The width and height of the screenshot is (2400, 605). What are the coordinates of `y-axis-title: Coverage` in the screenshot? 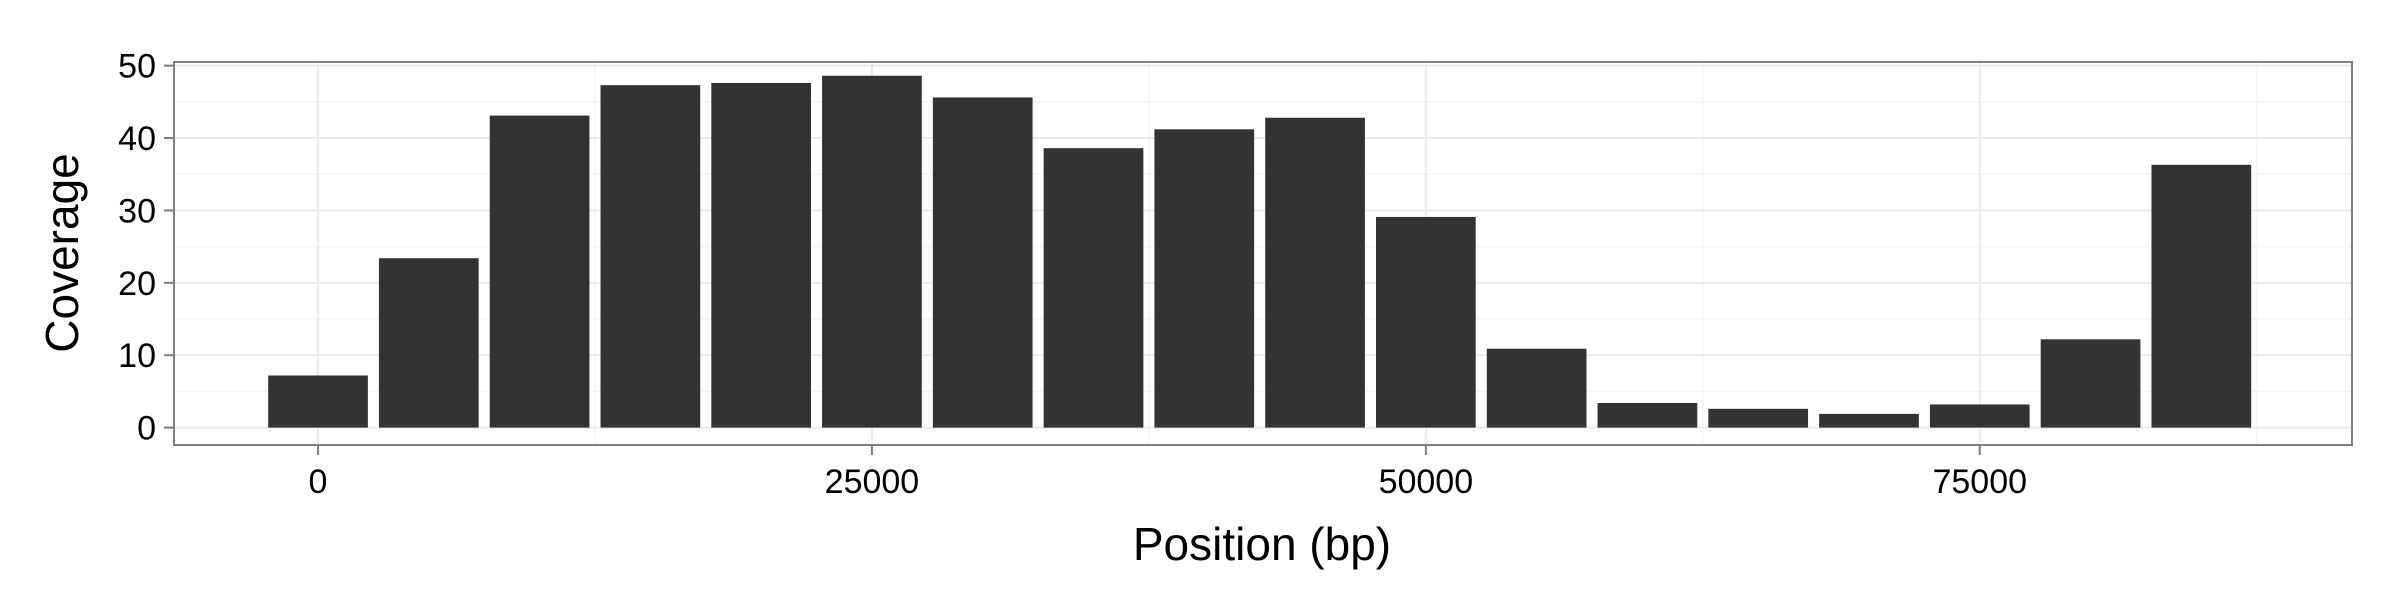 It's located at (62, 252).